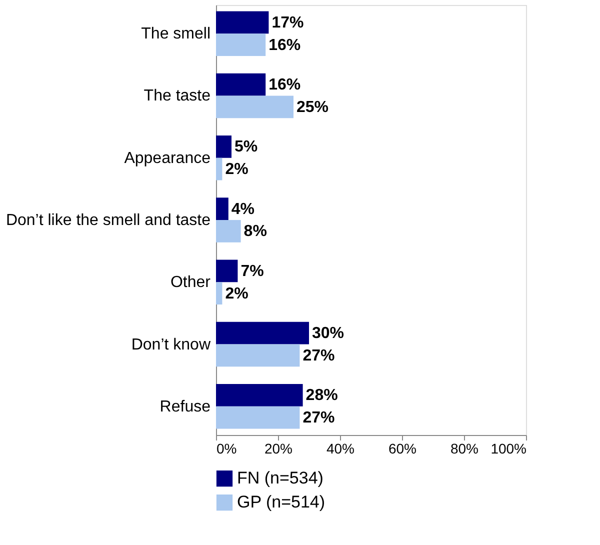 The height and width of the screenshot is (545, 600). I want to click on y-tick-label: The smell, so click(175, 34).